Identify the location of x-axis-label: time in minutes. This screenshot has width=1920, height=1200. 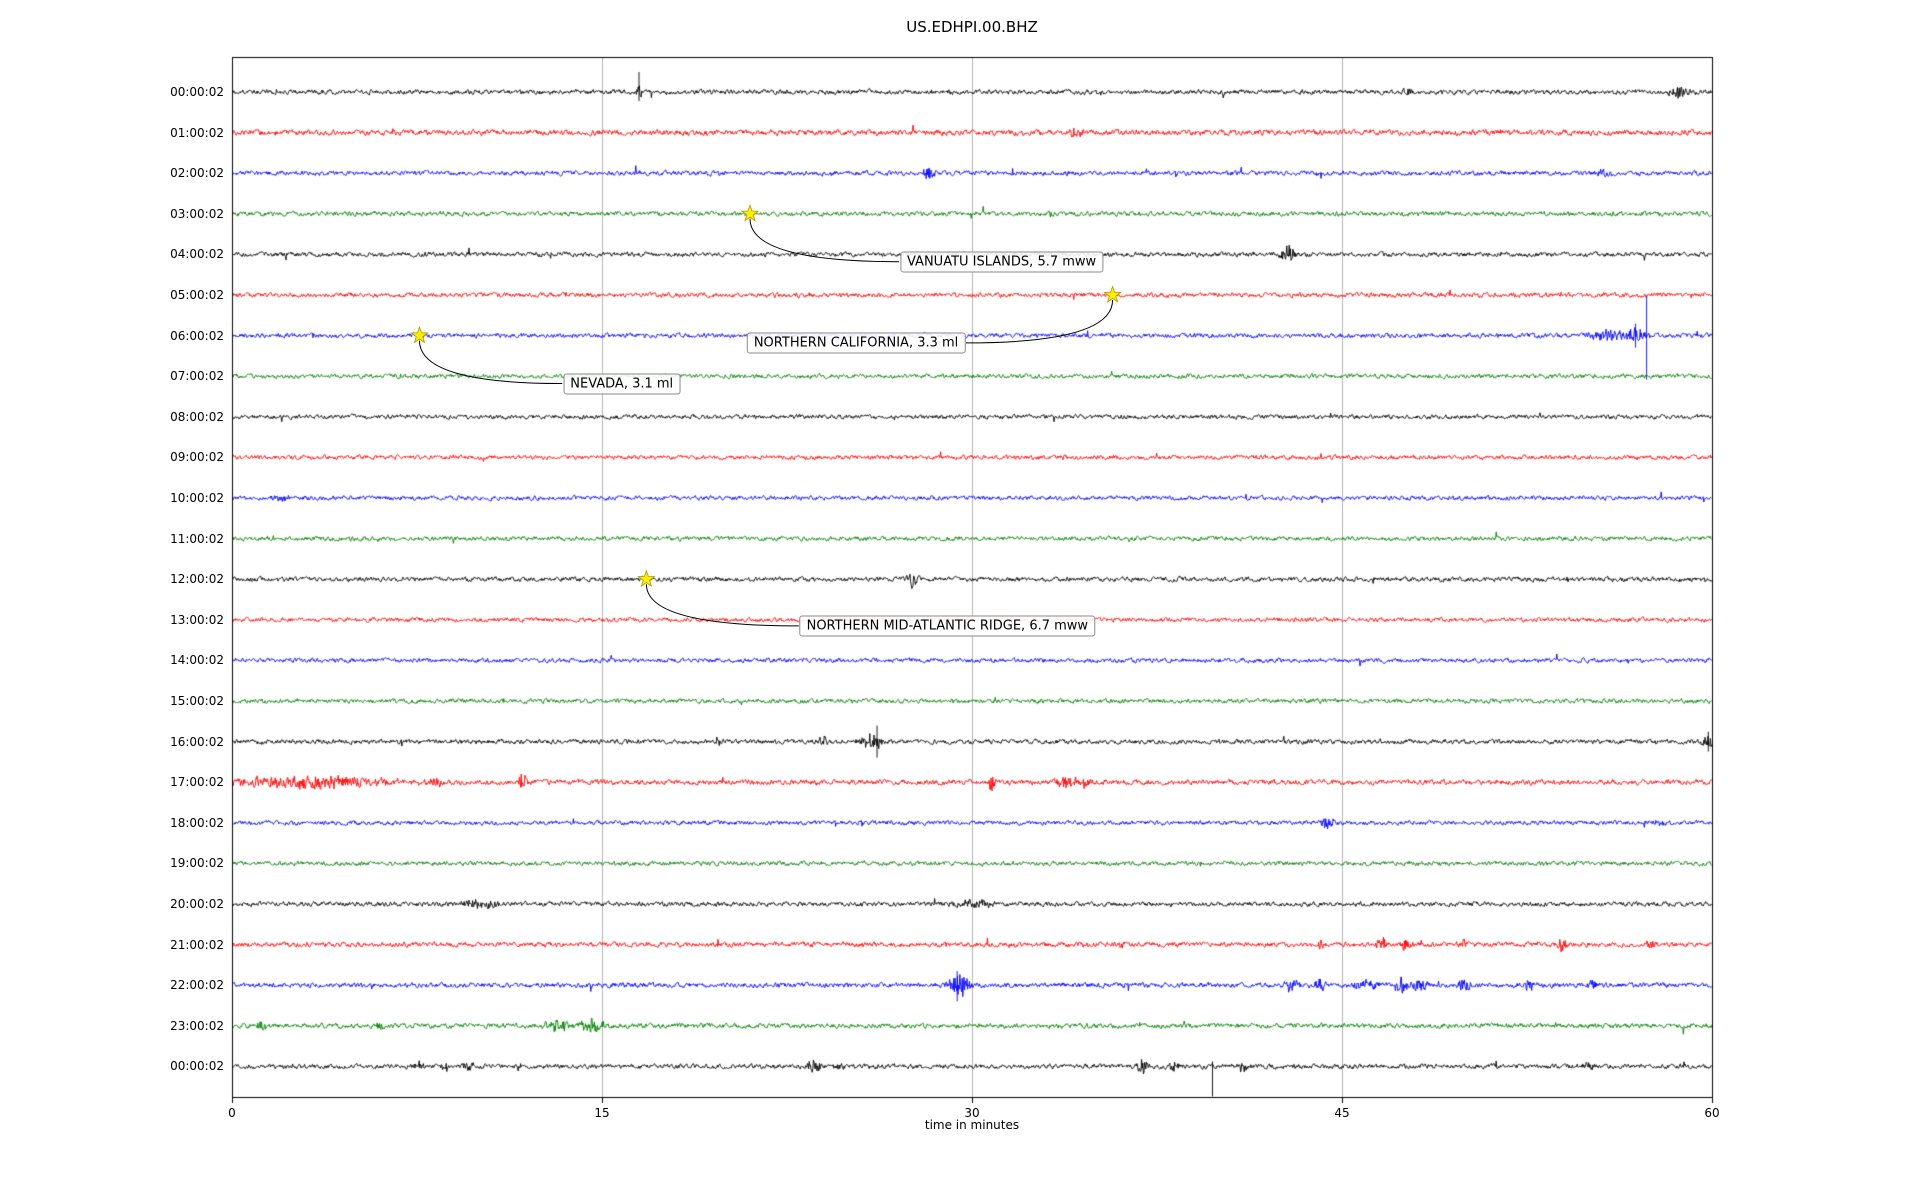
(972, 1125).